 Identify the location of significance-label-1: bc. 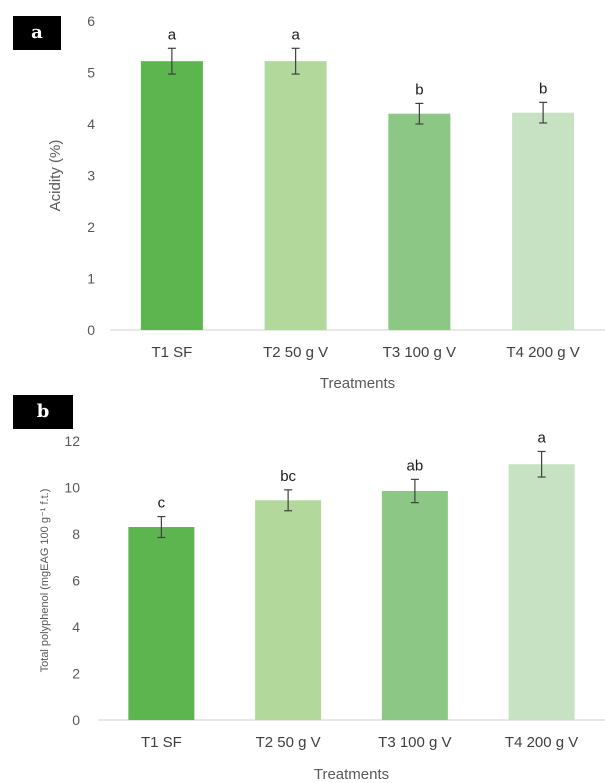
(288, 476).